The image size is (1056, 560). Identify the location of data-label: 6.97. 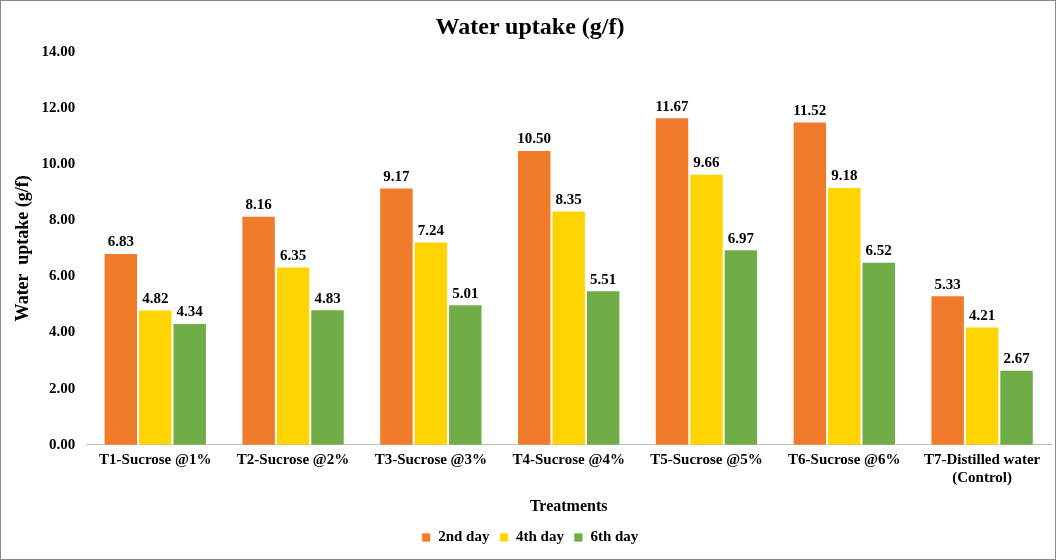
(741, 237).